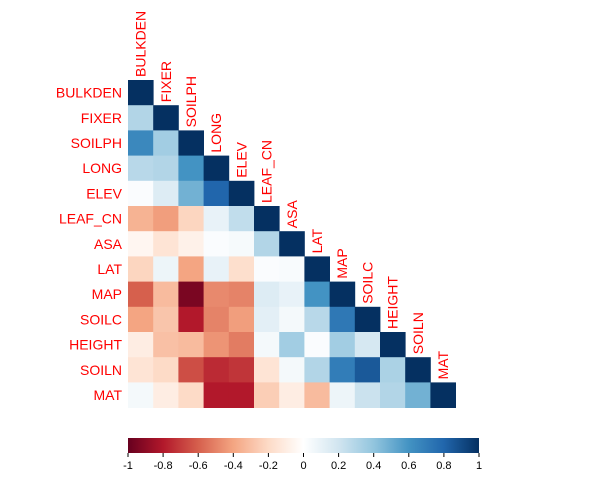 The height and width of the screenshot is (482, 596). What do you see at coordinates (101, 370) in the screenshot?
I see `row-label-soiln: SOILN` at bounding box center [101, 370].